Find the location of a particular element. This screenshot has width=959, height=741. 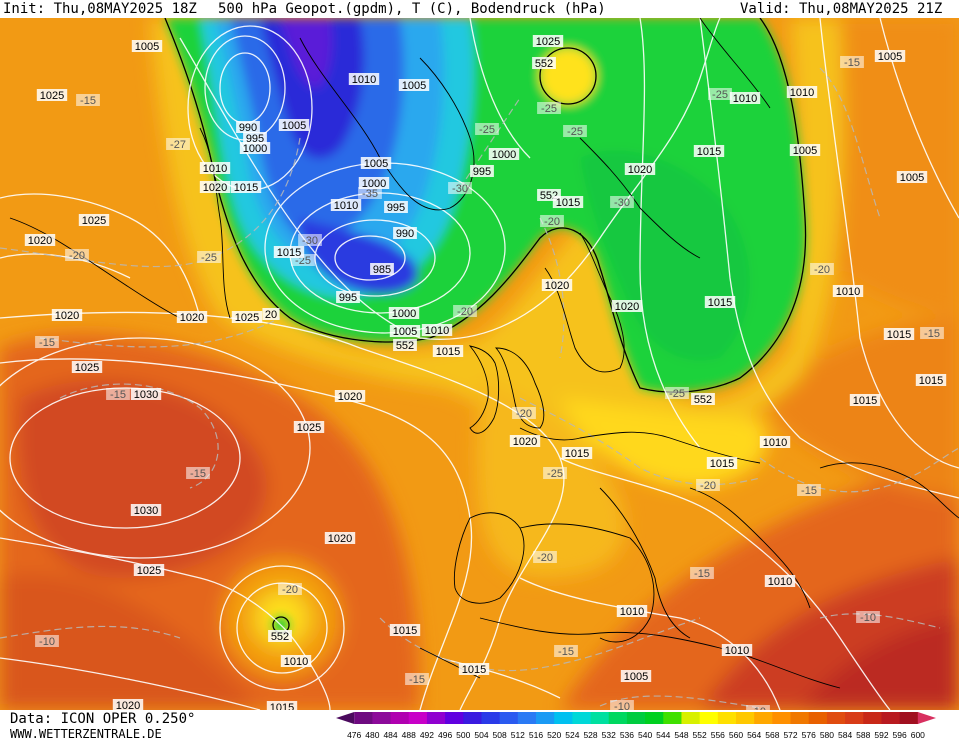

map-label-text: 1005 is located at coordinates (147, 47).